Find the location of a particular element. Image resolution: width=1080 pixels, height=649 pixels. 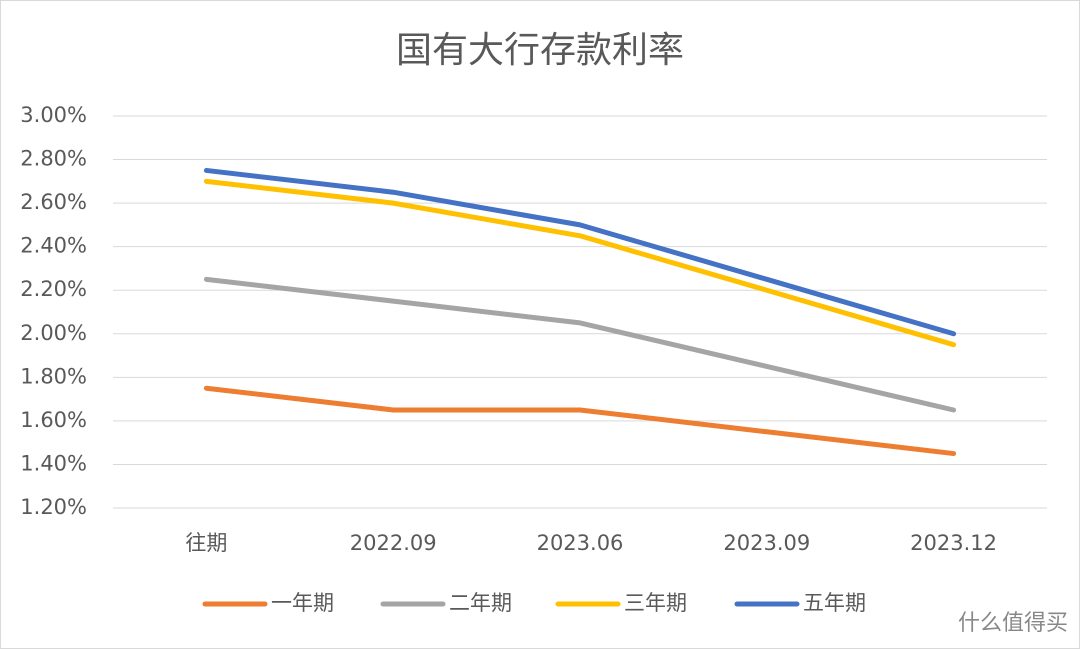

x-tick-label: 2023.12 is located at coordinates (953, 543).